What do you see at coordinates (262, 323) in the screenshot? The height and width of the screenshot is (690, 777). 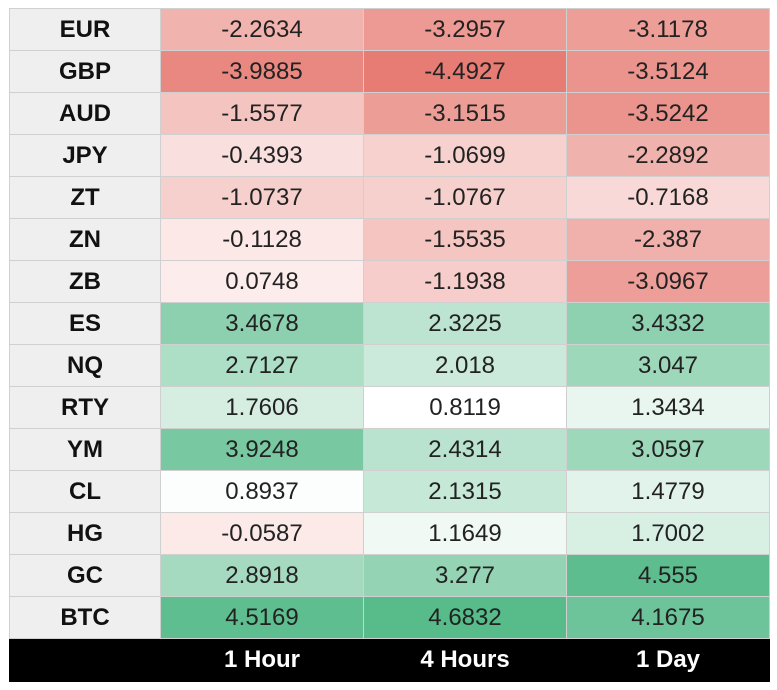 I see `heatmap-cell: 3.4678` at bounding box center [262, 323].